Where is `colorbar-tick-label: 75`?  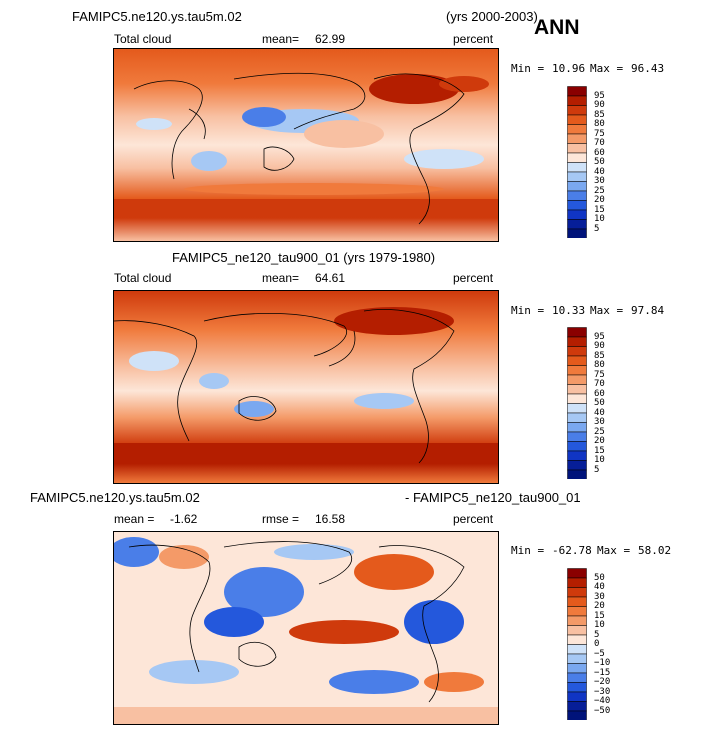
colorbar-tick-label: 75 is located at coordinates (599, 374).